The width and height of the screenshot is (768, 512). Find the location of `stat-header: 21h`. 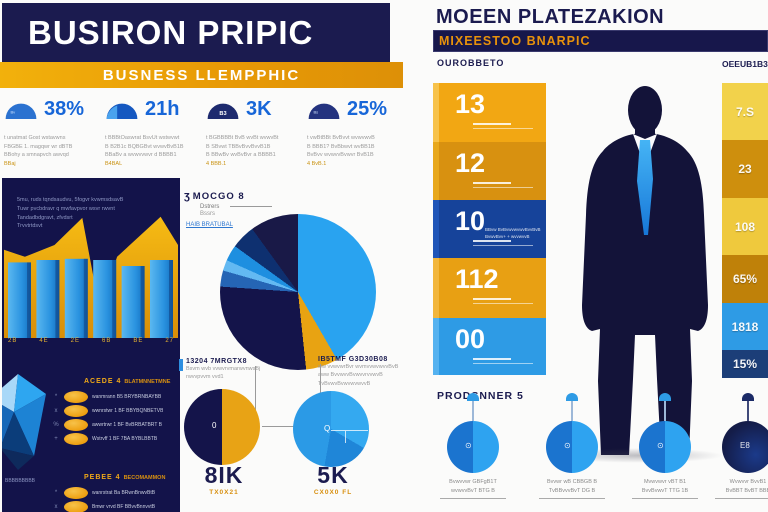

stat-header: 21h is located at coordinates (150, 111).